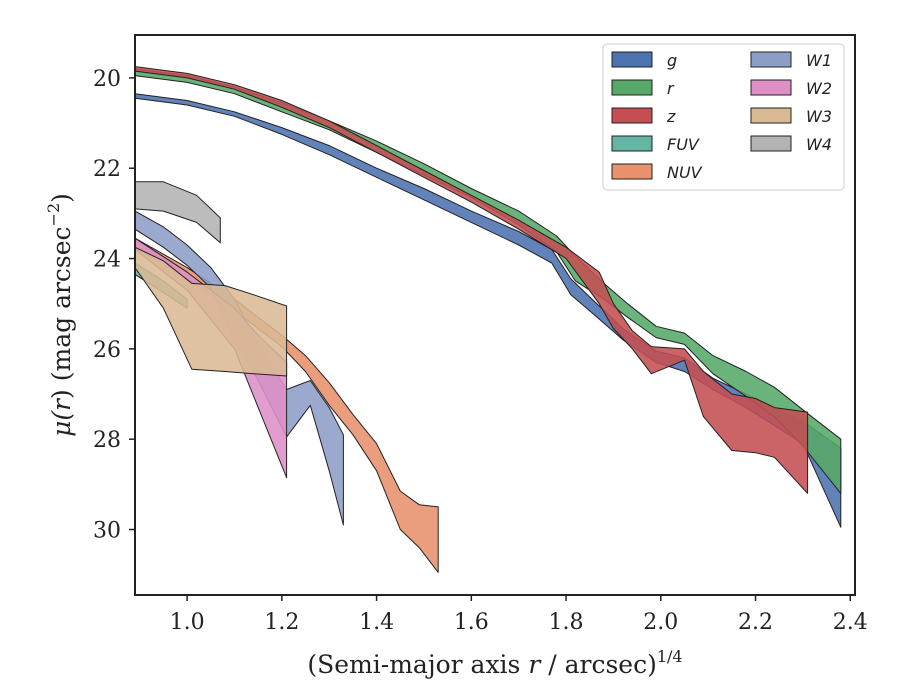 The height and width of the screenshot is (700, 900). Describe the element at coordinates (107, 531) in the screenshot. I see `y-tick-label: 30` at that location.